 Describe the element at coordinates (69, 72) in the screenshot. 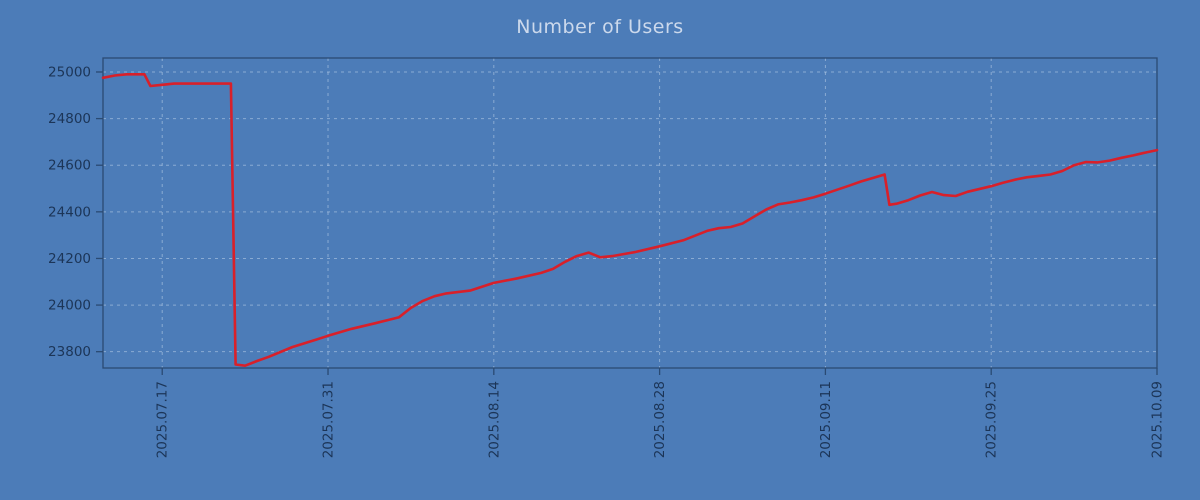

I see `svg-text: 25000` at that location.